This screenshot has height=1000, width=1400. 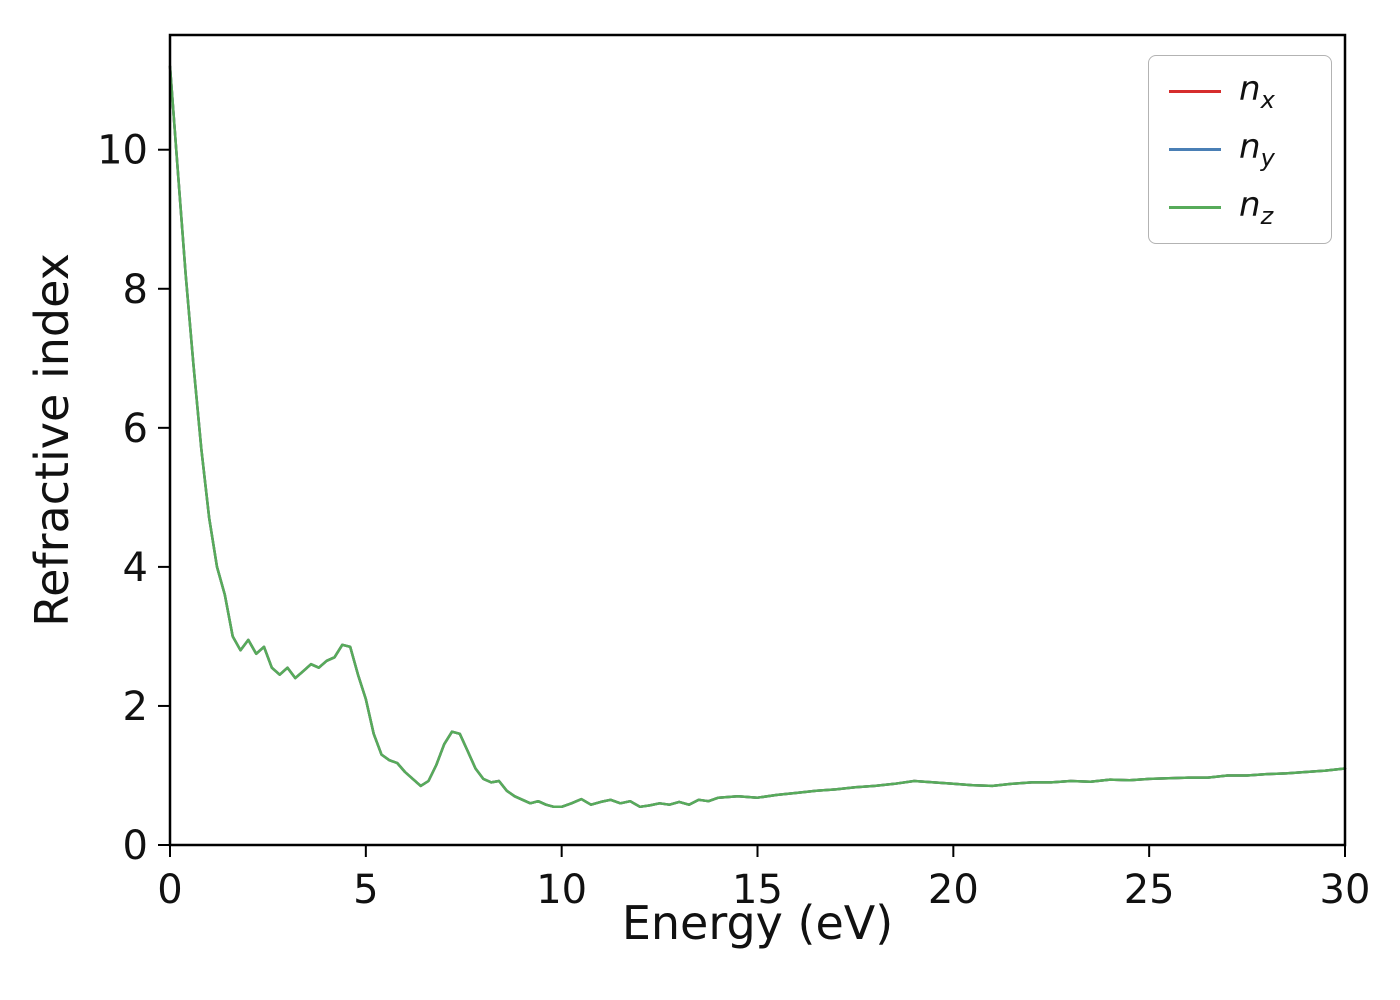 I want to click on legend-label-nz: nz, so click(x=1256, y=208).